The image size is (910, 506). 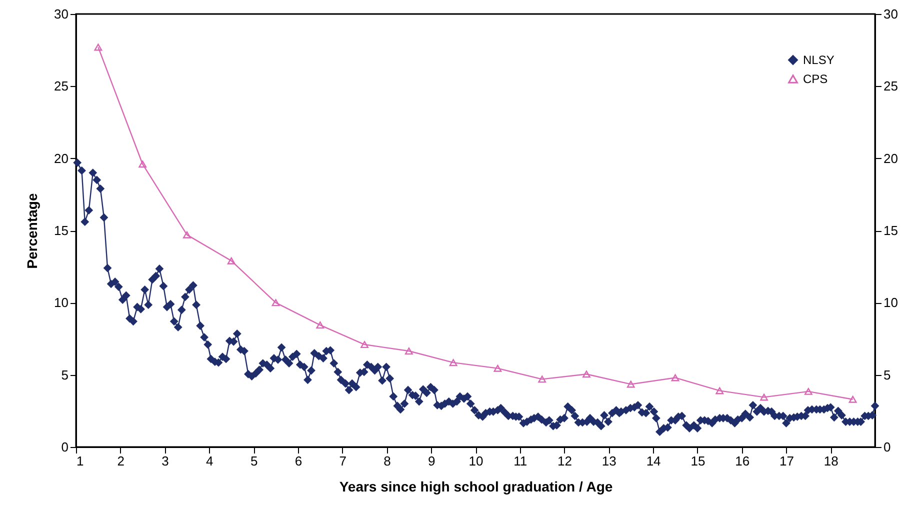 I want to click on y-tick-label: 10, so click(x=61, y=302).